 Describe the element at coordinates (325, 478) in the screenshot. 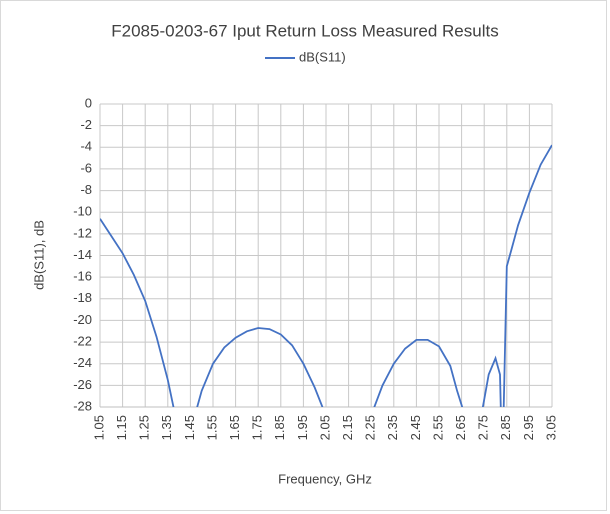

I see `x-axis-label: Frequency, GHz` at that location.